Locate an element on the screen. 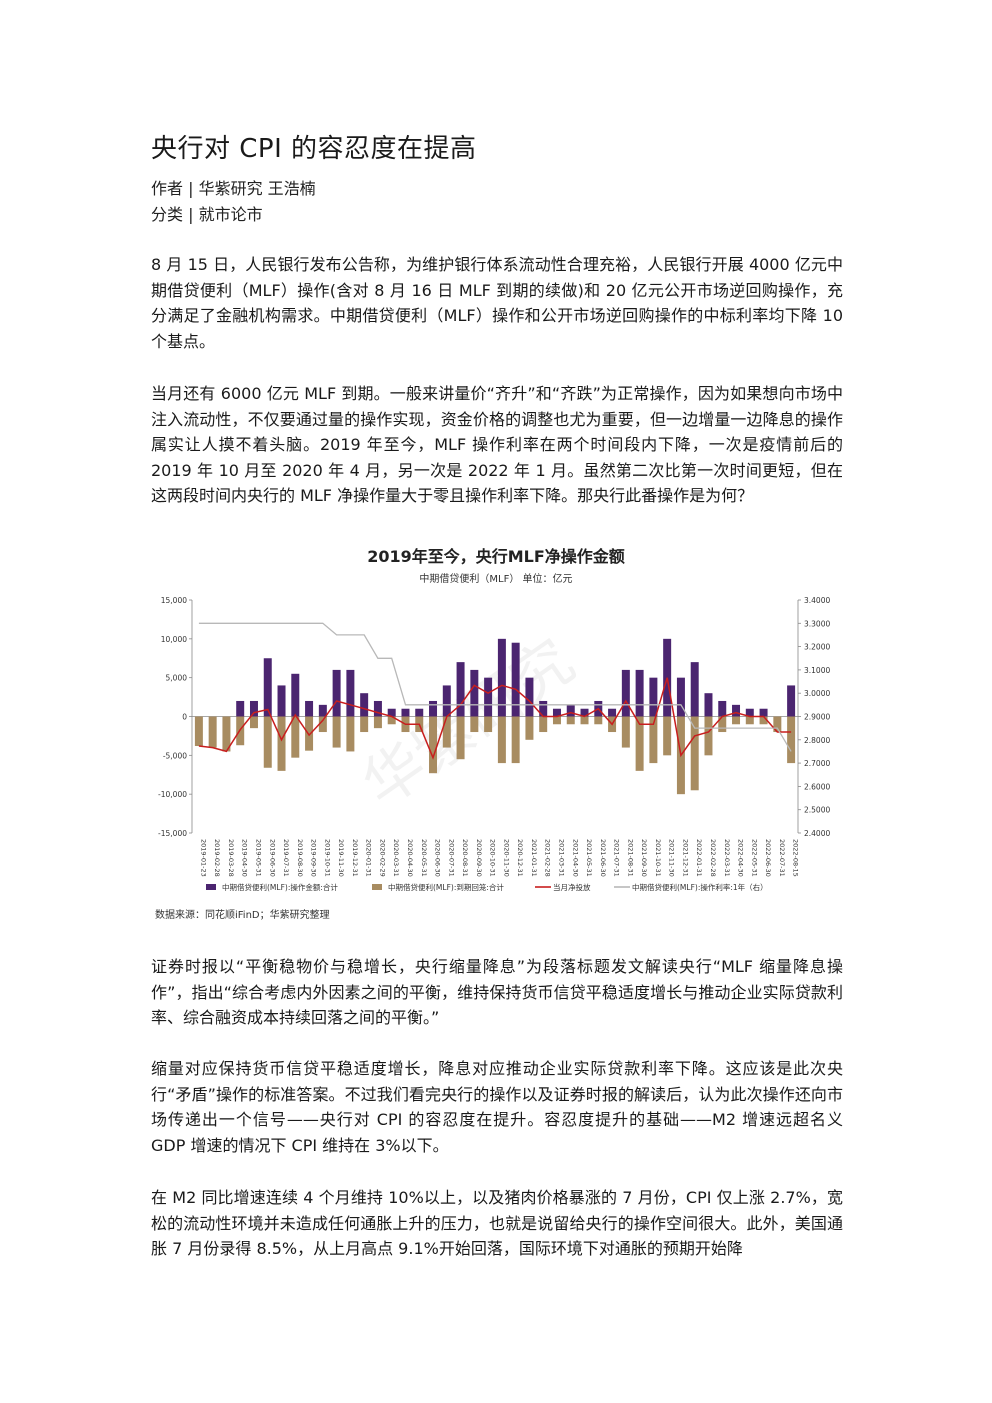 The height and width of the screenshot is (1403, 992). article-title: 央行对 CPI 的容忍度在提高 is located at coordinates (314, 149).